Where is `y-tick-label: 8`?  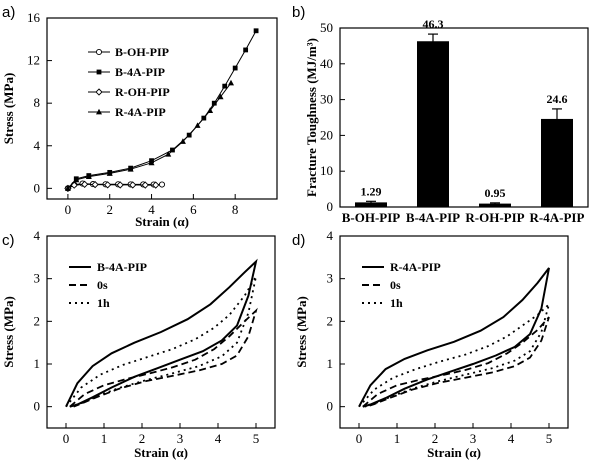
y-tick-label: 8 is located at coordinates (37, 102).